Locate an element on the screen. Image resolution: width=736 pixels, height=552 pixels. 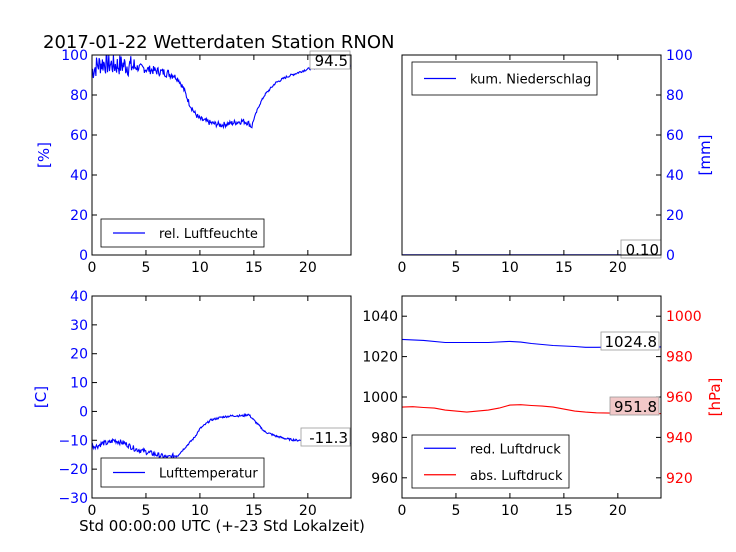
panel-precipitation-x-tick-label: 15 is located at coordinates (564, 268).